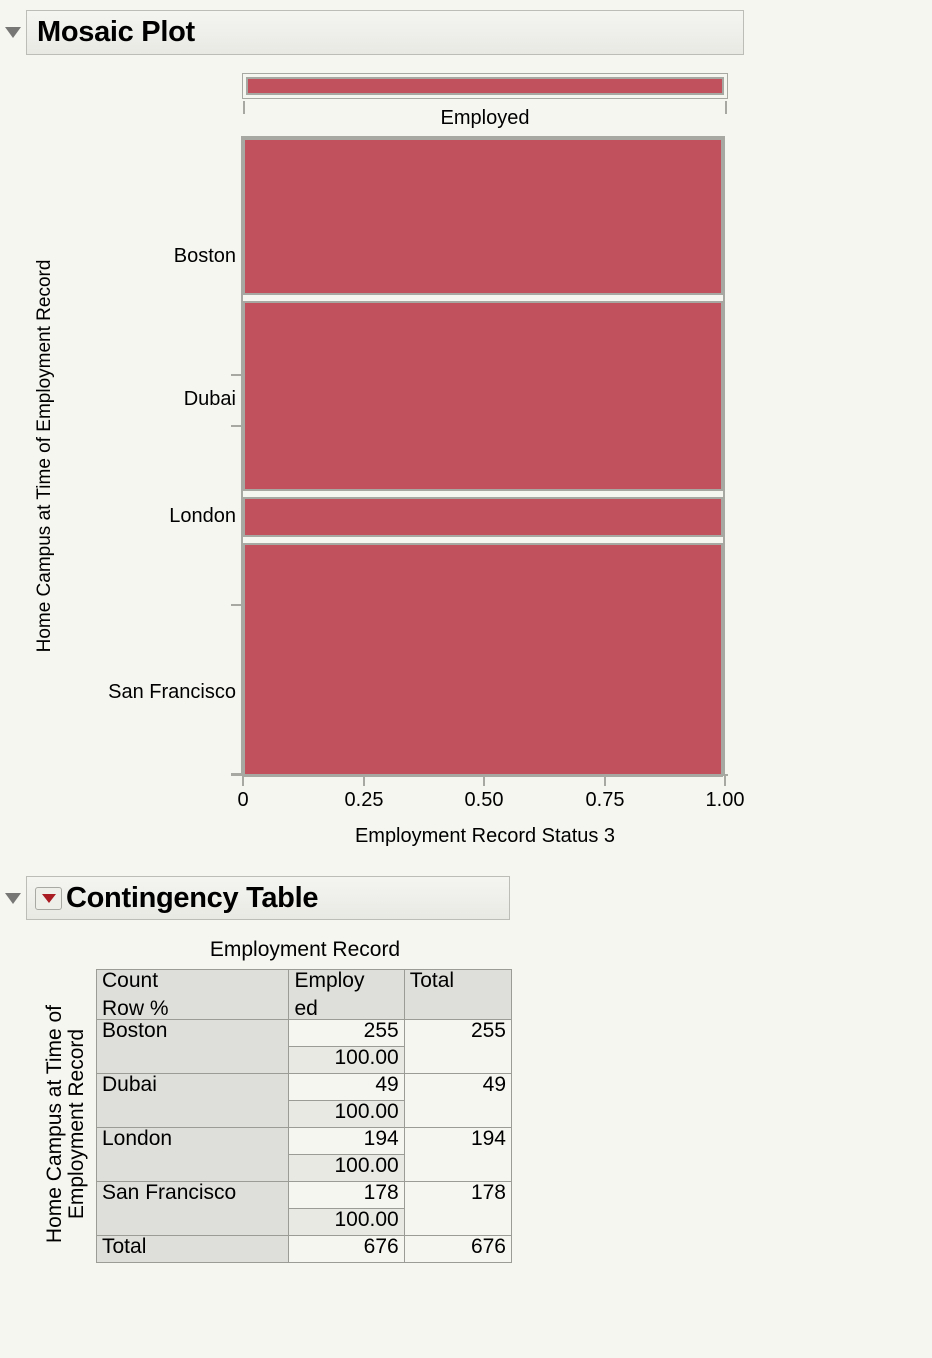 Image resolution: width=932 pixels, height=1358 pixels. What do you see at coordinates (346, 1141) in the screenshot?
I see `cell-london-count: 194` at bounding box center [346, 1141].